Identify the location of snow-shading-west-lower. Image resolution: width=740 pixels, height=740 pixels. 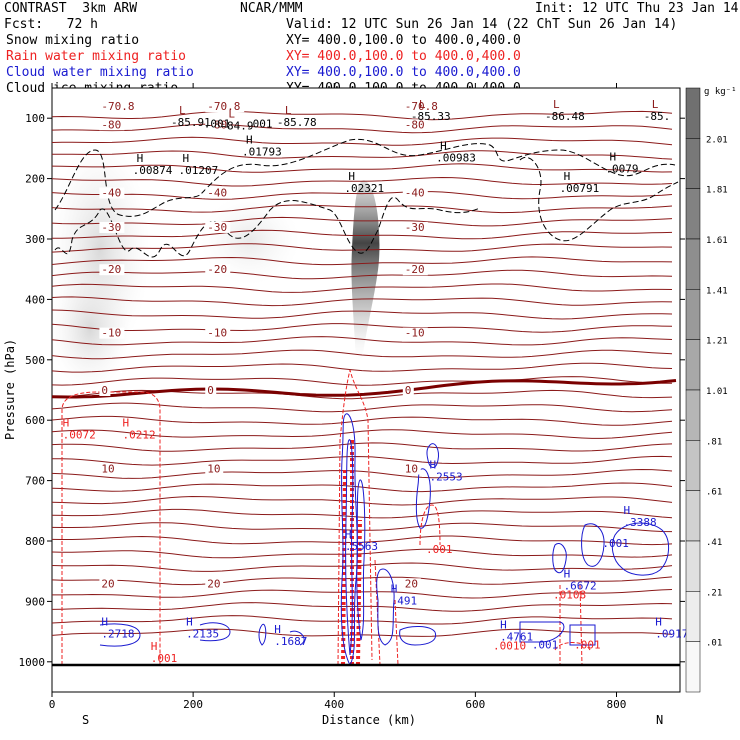
(91, 330).